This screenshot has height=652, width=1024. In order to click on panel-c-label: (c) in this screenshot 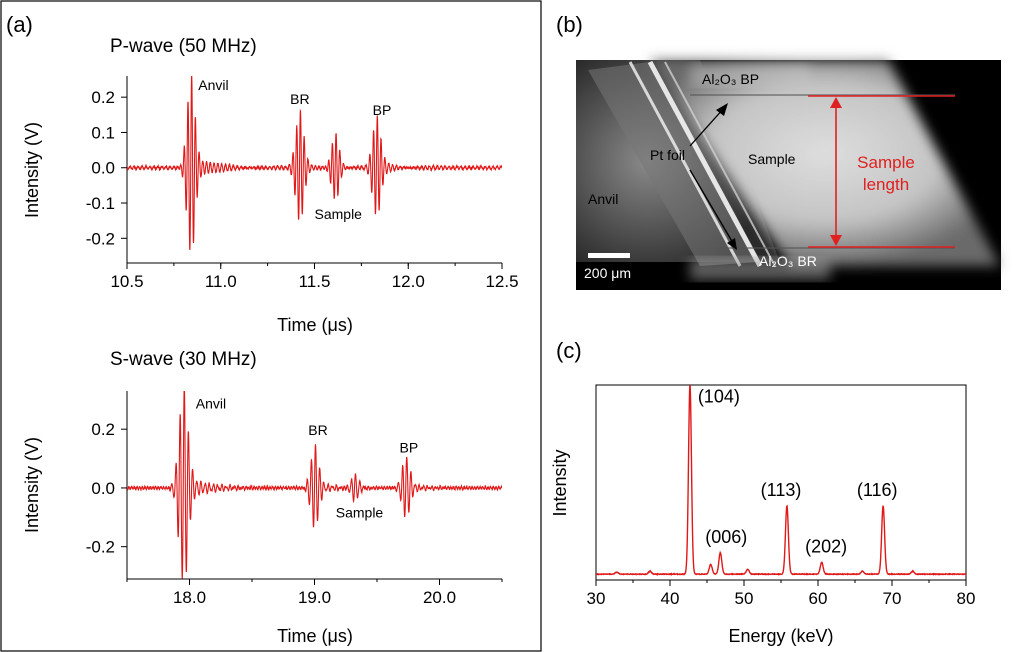, I will do `click(569, 350)`.